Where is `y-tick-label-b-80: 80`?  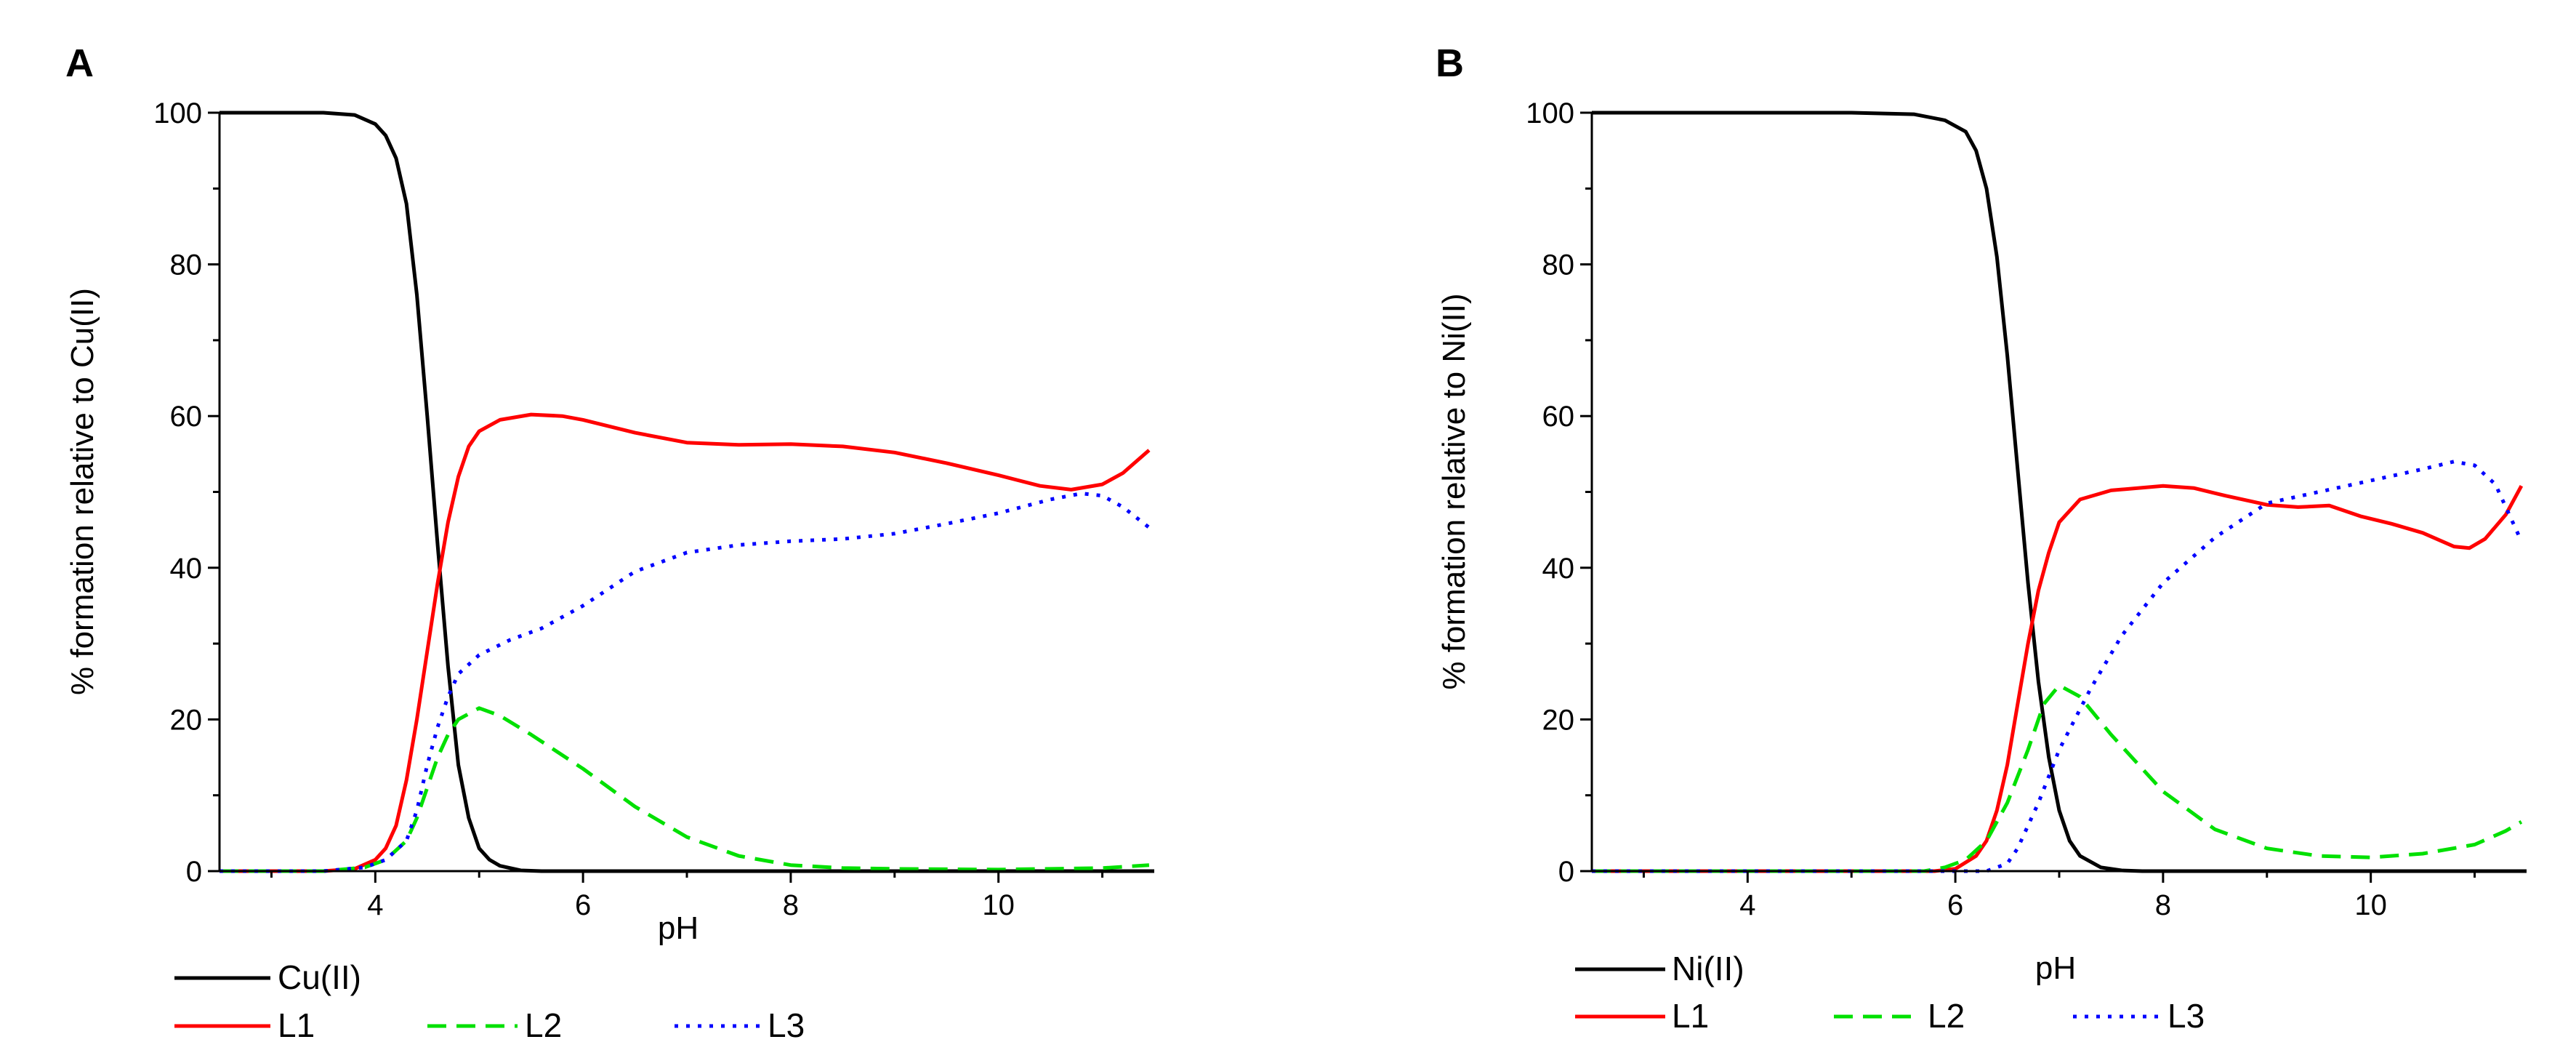
y-tick-label-b-80: 80 is located at coordinates (1558, 265).